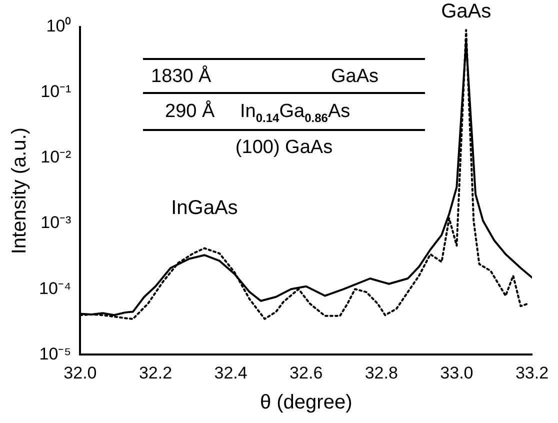 This screenshot has width=558, height=423. I want to click on x-axis-title: θ (degree), so click(306, 403).